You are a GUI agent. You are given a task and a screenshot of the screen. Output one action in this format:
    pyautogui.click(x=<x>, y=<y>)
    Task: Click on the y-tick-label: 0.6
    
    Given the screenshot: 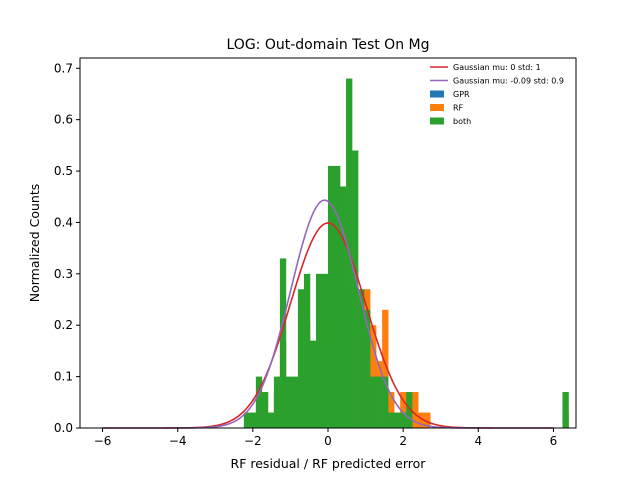 What is the action you would take?
    pyautogui.click(x=63, y=120)
    